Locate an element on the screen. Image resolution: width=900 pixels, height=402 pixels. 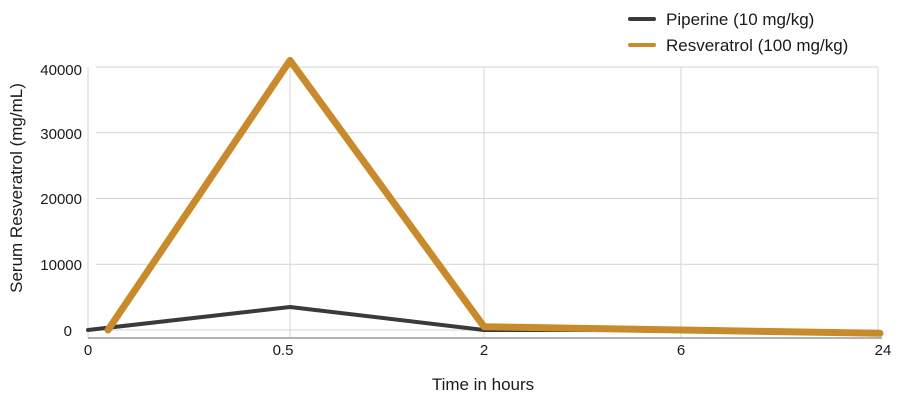
y-tick-label: 40000 is located at coordinates (61, 70).